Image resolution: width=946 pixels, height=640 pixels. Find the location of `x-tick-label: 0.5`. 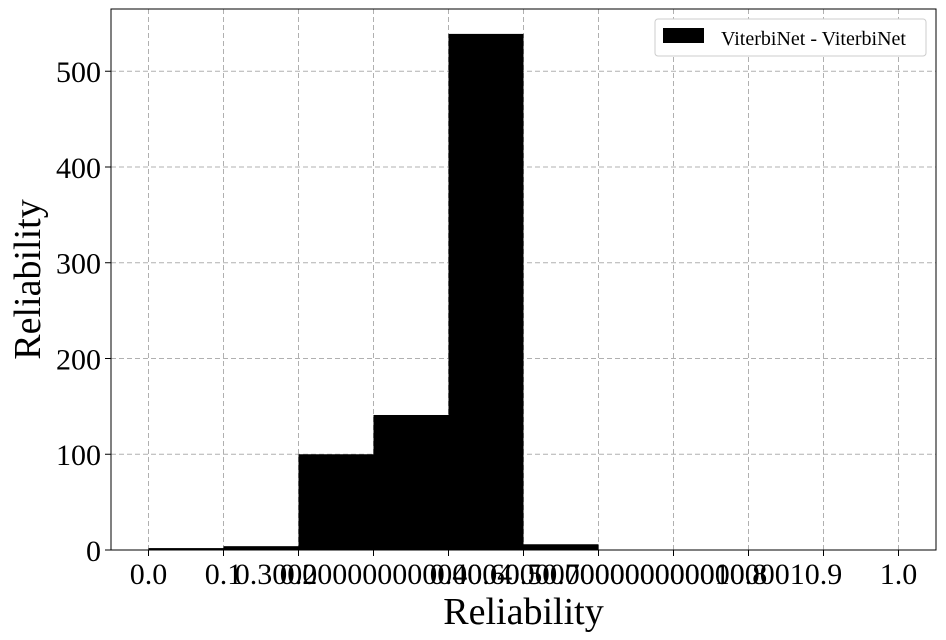

x-tick-label: 0.5 is located at coordinates (524, 574).